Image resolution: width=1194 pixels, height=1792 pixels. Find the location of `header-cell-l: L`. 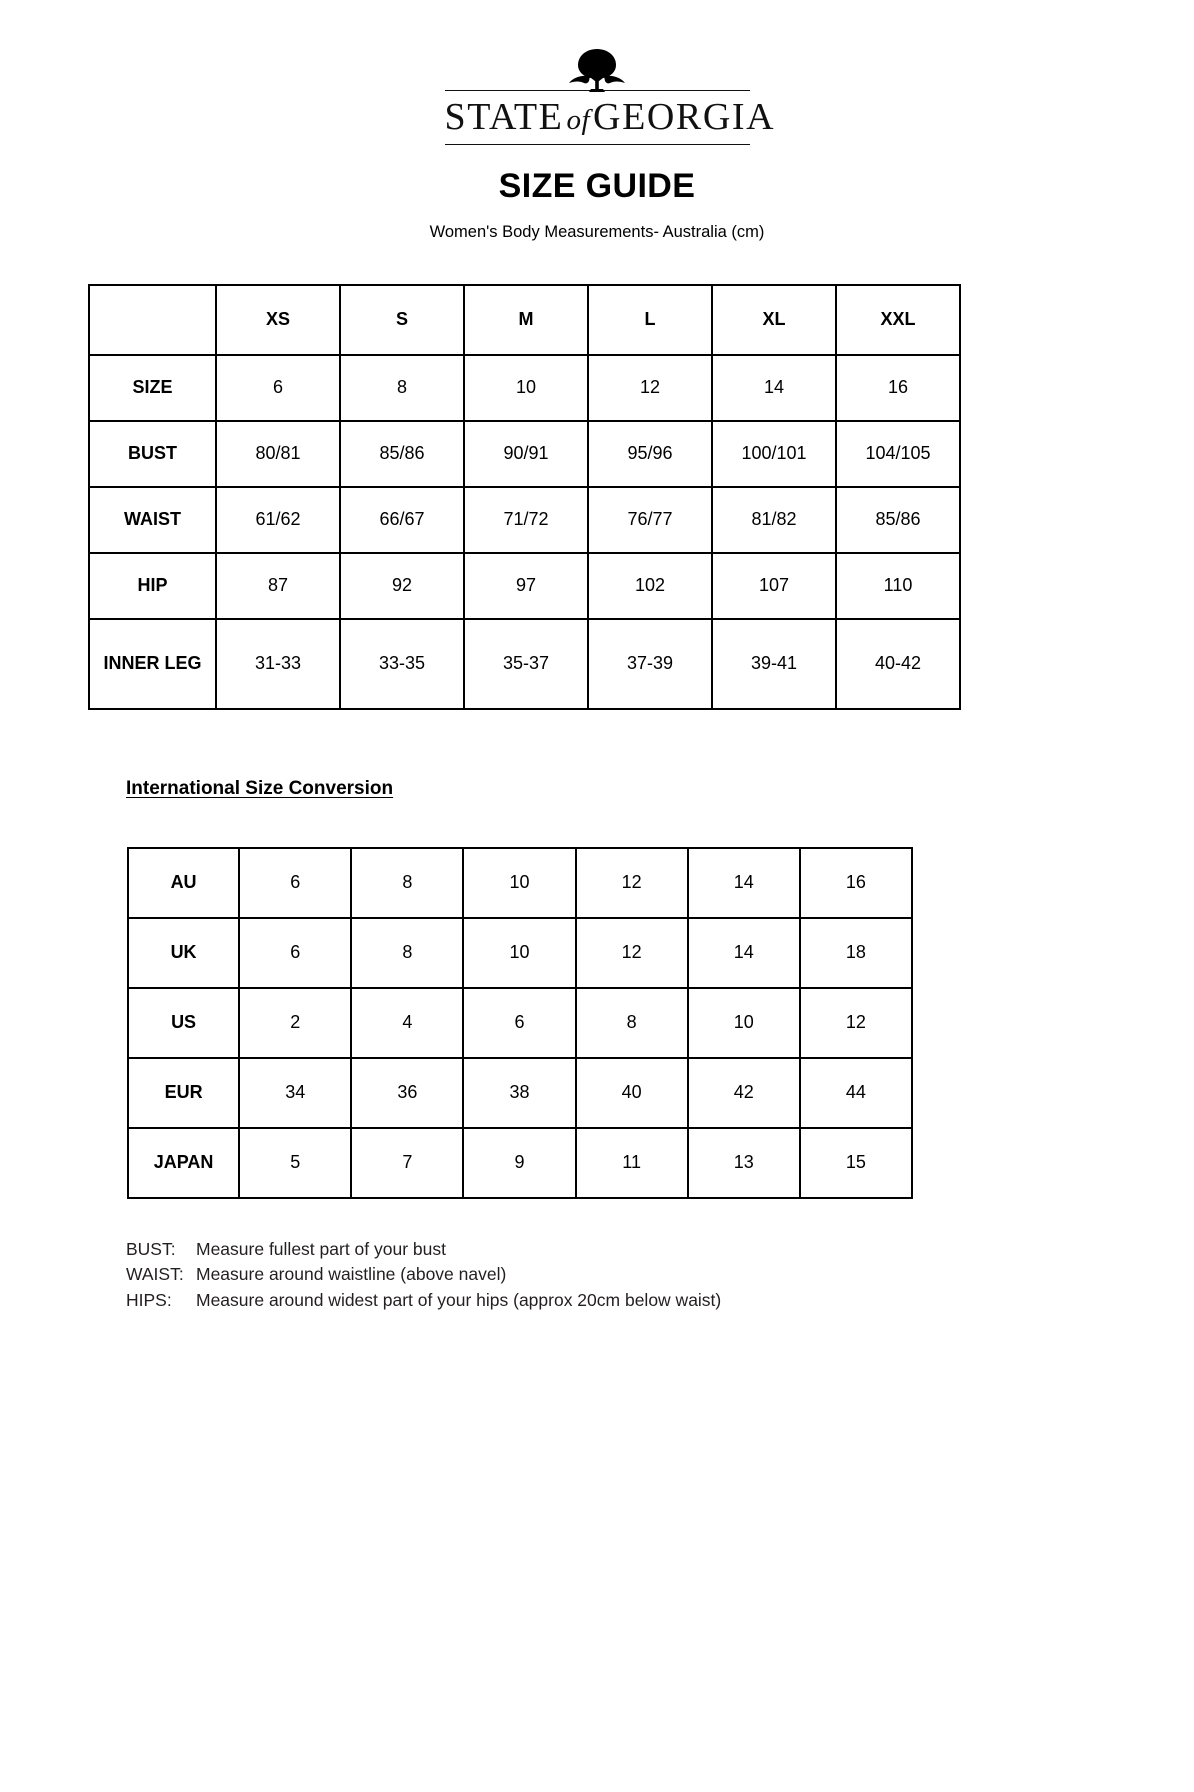

header-cell-l: L is located at coordinates (650, 319).